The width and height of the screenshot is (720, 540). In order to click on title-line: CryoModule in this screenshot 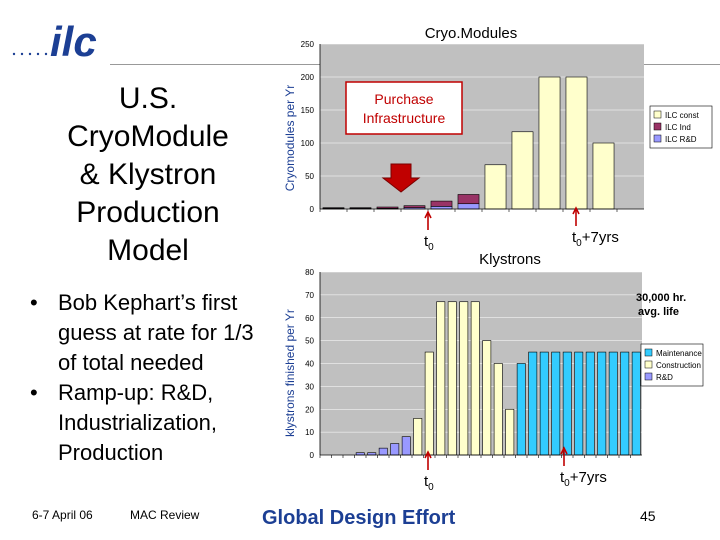, I will do `click(148, 136)`.